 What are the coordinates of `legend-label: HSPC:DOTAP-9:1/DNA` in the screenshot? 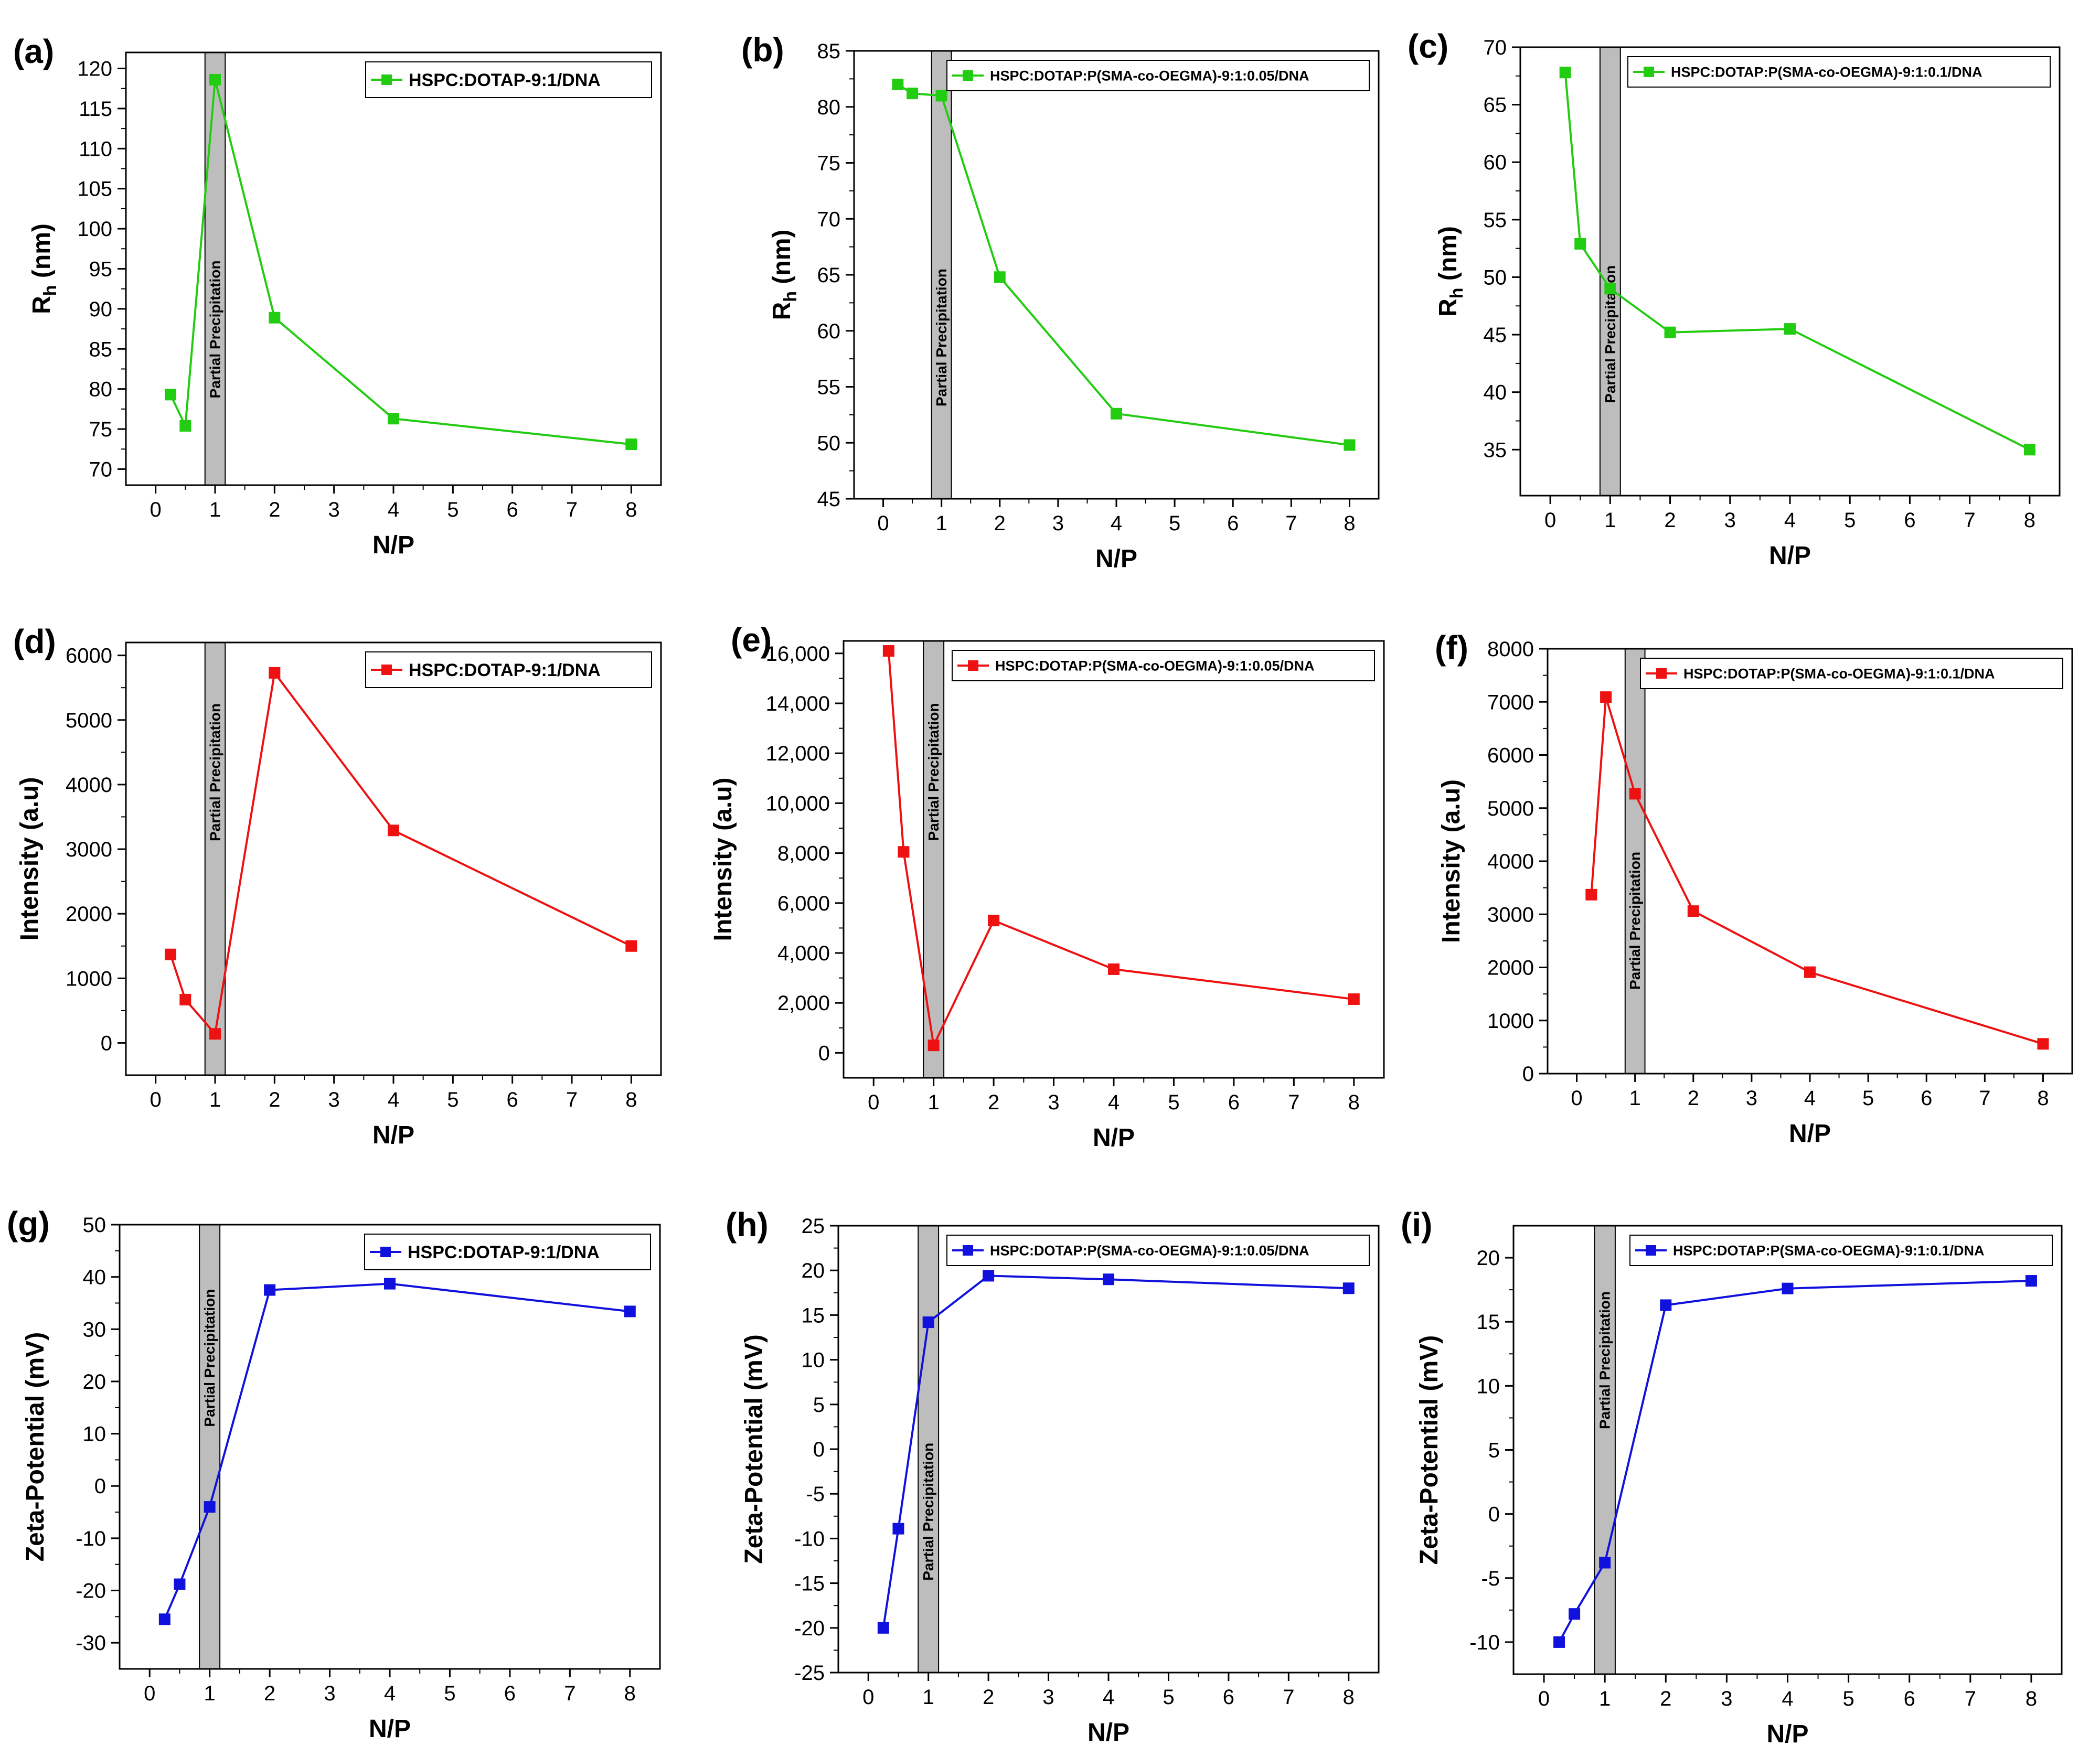 It's located at (505, 80).